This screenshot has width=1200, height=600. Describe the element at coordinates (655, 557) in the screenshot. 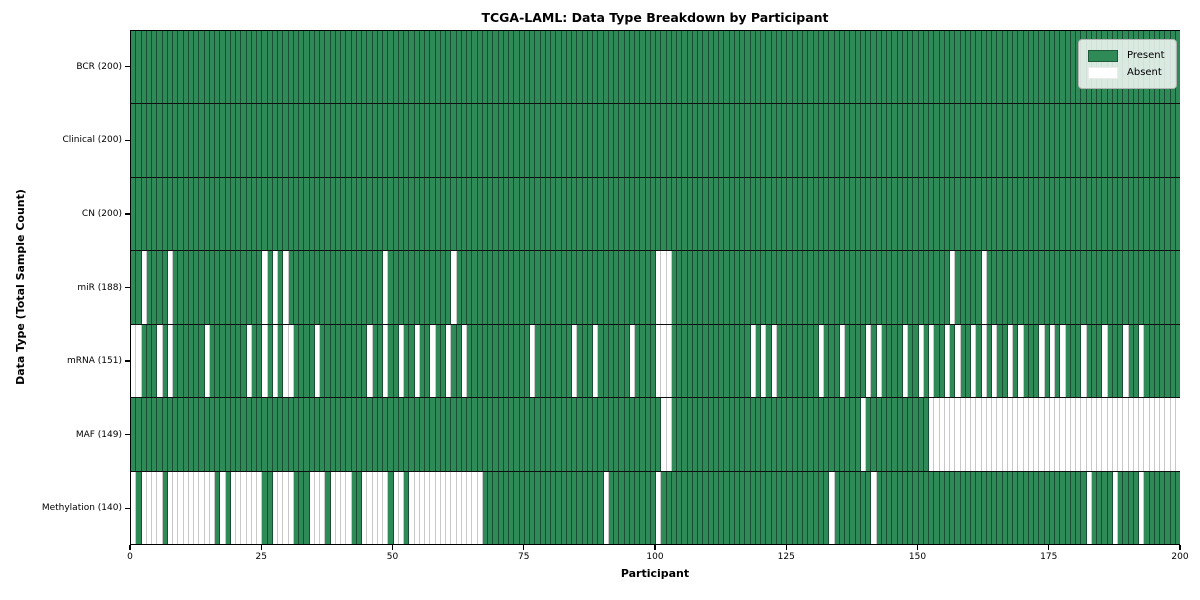

I see `x-tick-label-100: 100` at that location.